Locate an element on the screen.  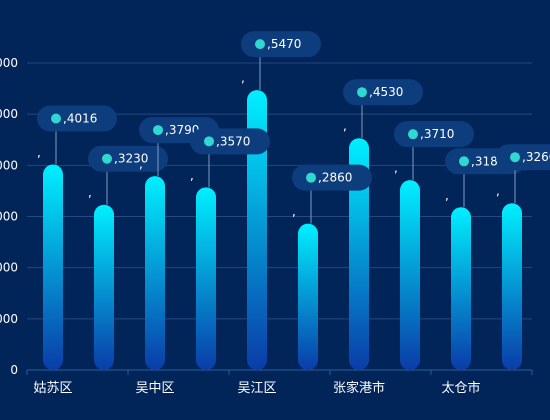
x-axis is located at coordinates (279, 372).